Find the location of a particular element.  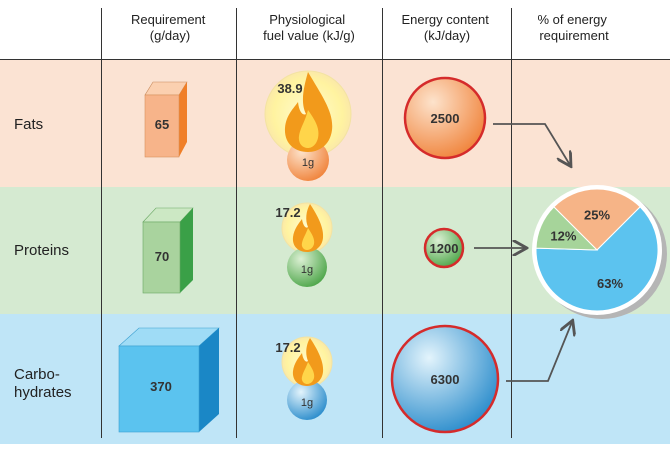

requirement-box-carbohydrates: 370 is located at coordinates (169, 380).